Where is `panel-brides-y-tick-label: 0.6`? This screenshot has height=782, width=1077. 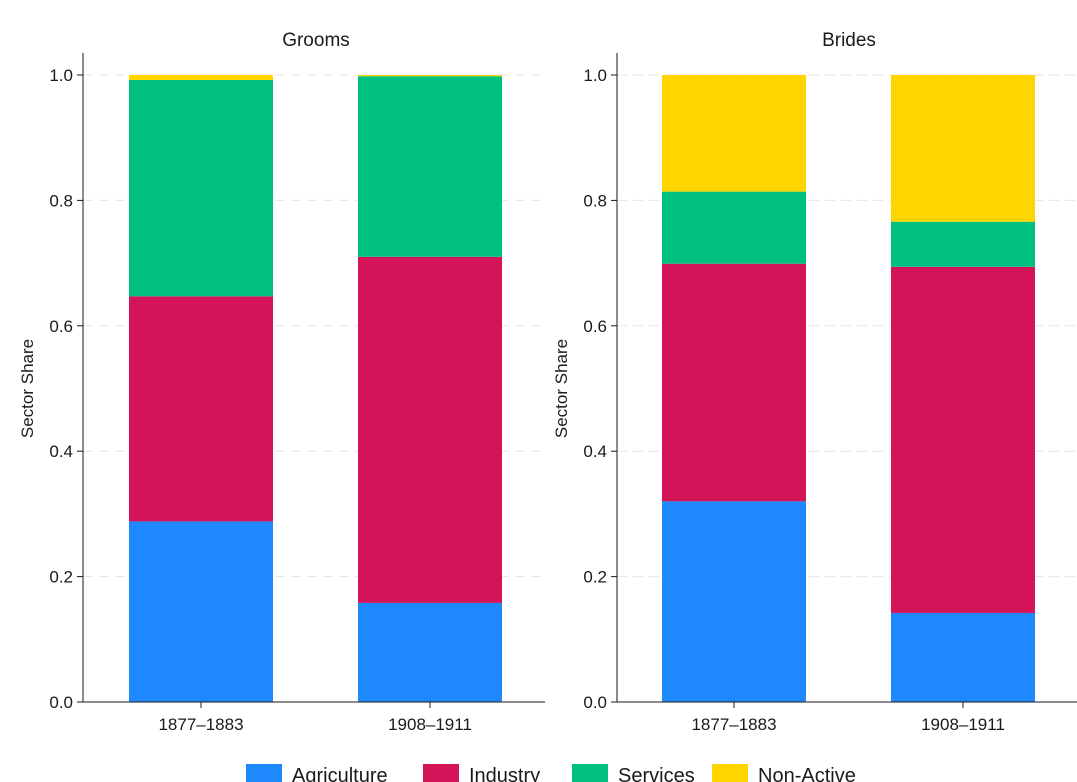
panel-brides-y-tick-label: 0.6 is located at coordinates (595, 326).